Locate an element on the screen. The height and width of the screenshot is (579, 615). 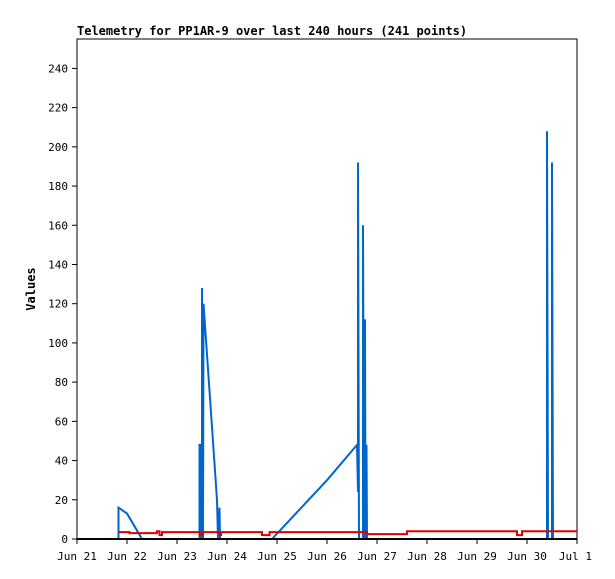
y-axis: 0 20 40 60 80 100 120 140 160 180 200 220 240 is located at coordinates (62, 304).